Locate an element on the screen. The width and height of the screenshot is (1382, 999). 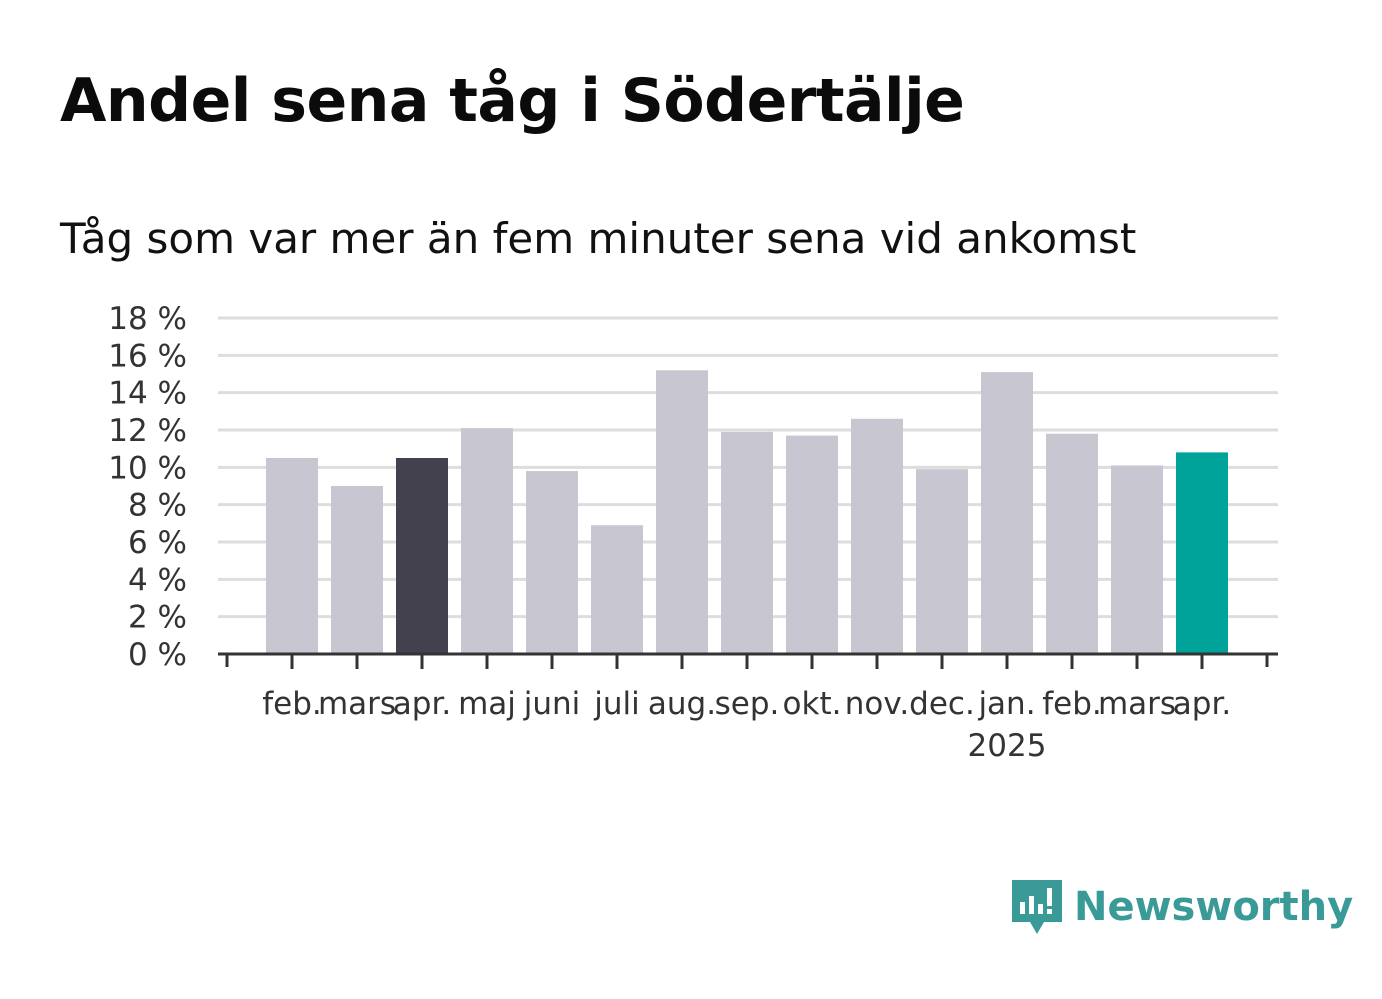
y-tick-label: 6 % is located at coordinates (157, 543).